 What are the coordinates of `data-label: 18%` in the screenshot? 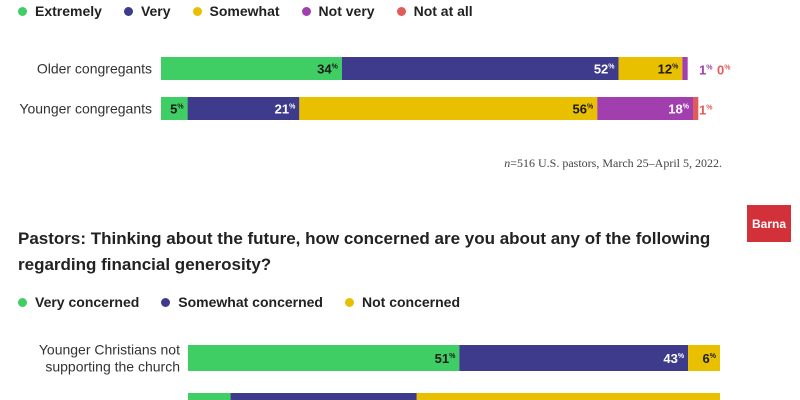 It's located at (678, 109).